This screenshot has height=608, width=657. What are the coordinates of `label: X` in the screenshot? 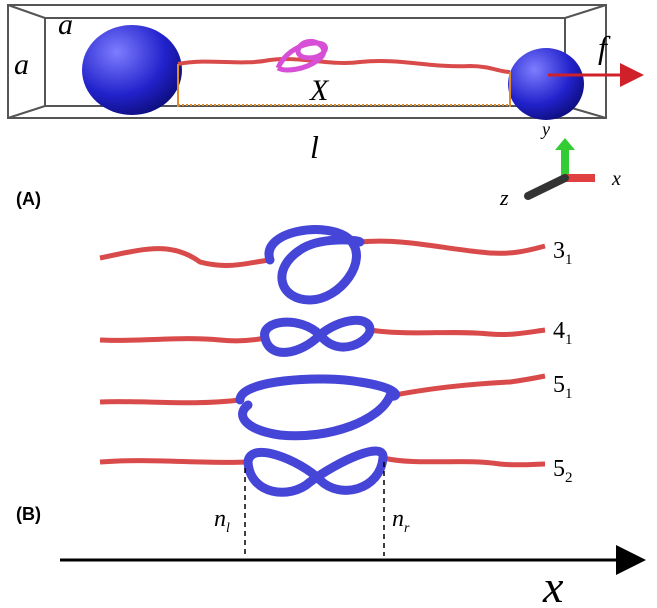 It's located at (319, 90).